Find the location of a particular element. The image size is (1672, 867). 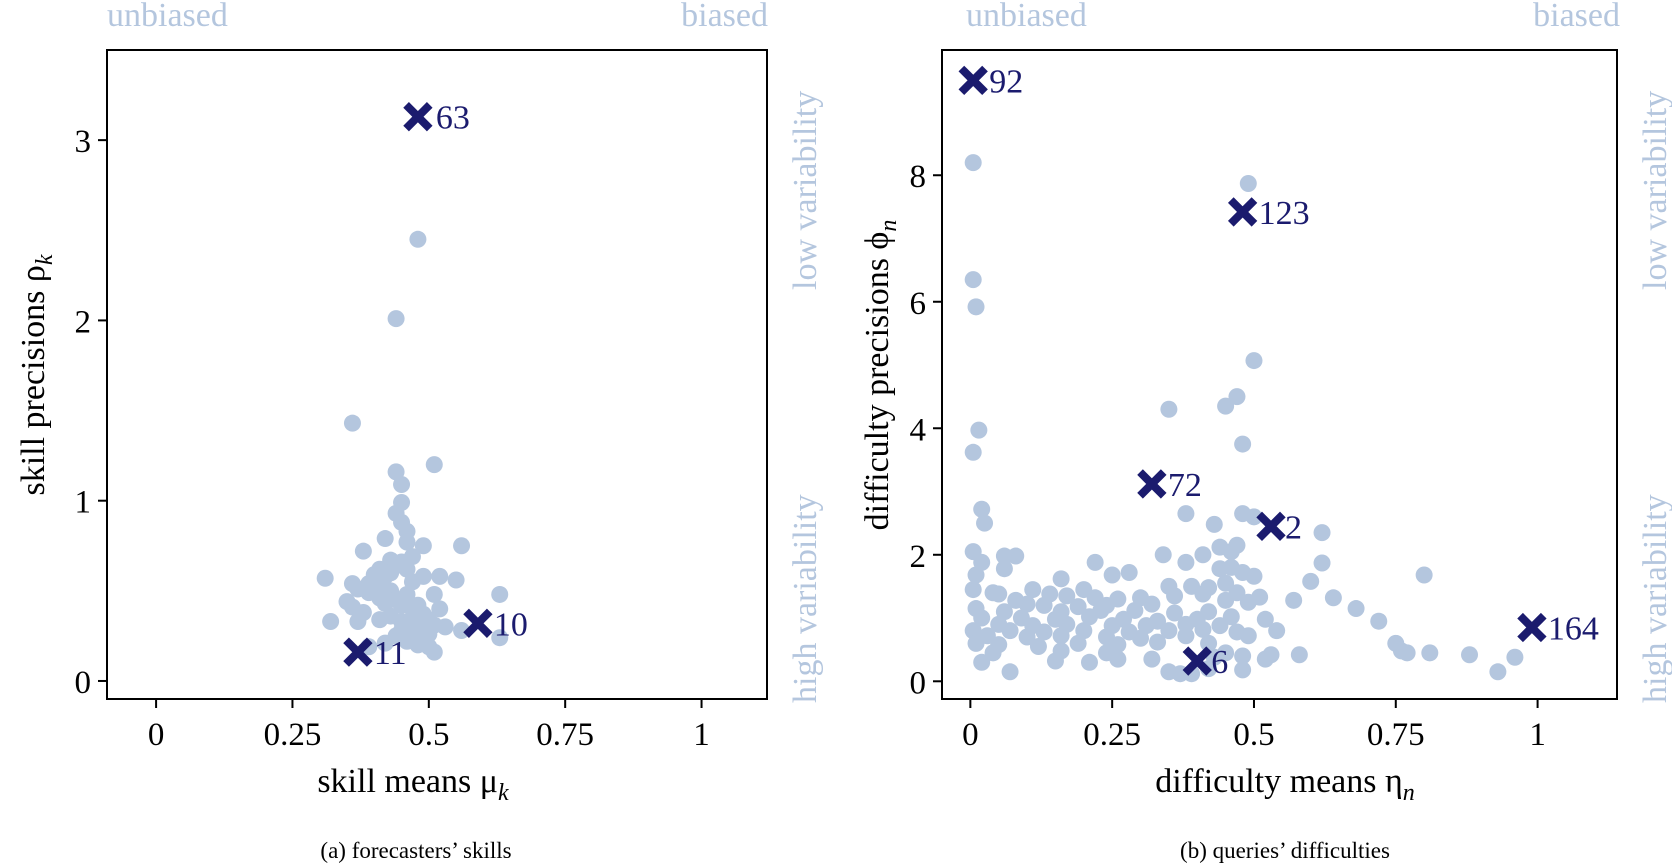

y-tick-label: 2 is located at coordinates (918, 557).